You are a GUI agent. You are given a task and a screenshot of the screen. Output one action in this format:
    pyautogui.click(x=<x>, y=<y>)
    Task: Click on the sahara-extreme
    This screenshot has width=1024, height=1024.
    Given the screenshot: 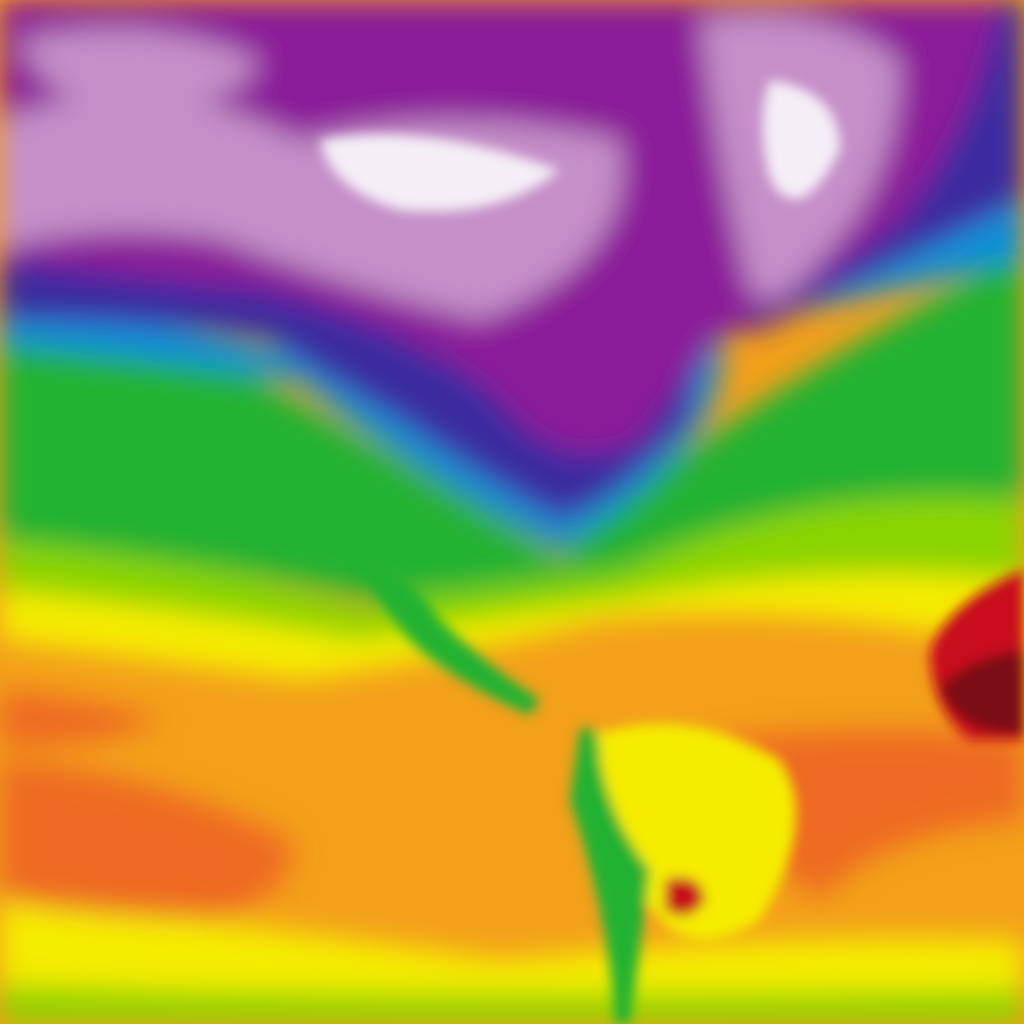 What is the action you would take?
    pyautogui.click(x=982, y=692)
    